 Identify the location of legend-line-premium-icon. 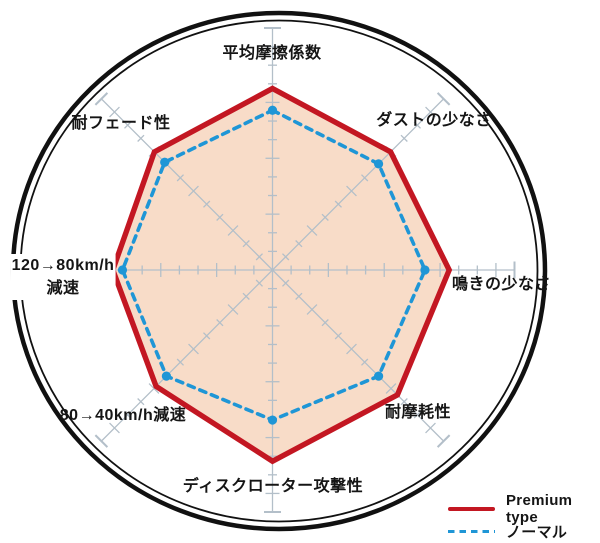
(471, 509).